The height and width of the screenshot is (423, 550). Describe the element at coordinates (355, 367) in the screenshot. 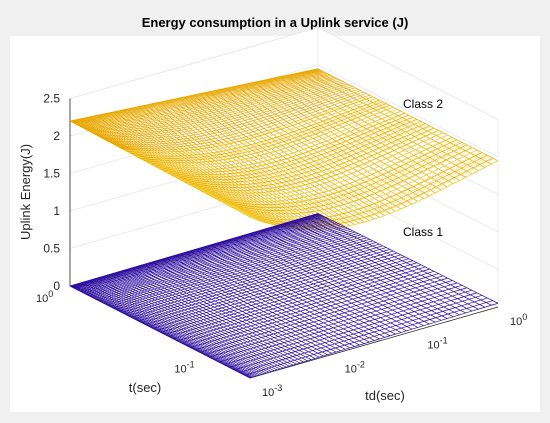

I see `x-tick-label: 10⁻²` at that location.